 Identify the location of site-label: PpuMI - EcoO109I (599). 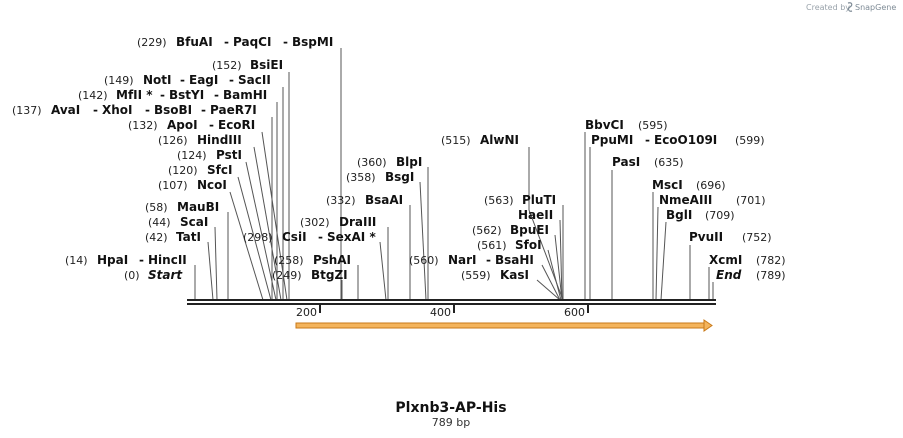
(678, 138).